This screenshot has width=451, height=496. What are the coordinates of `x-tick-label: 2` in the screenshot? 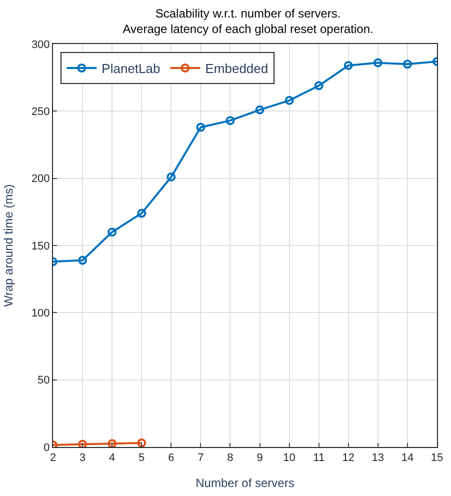 It's located at (53, 458).